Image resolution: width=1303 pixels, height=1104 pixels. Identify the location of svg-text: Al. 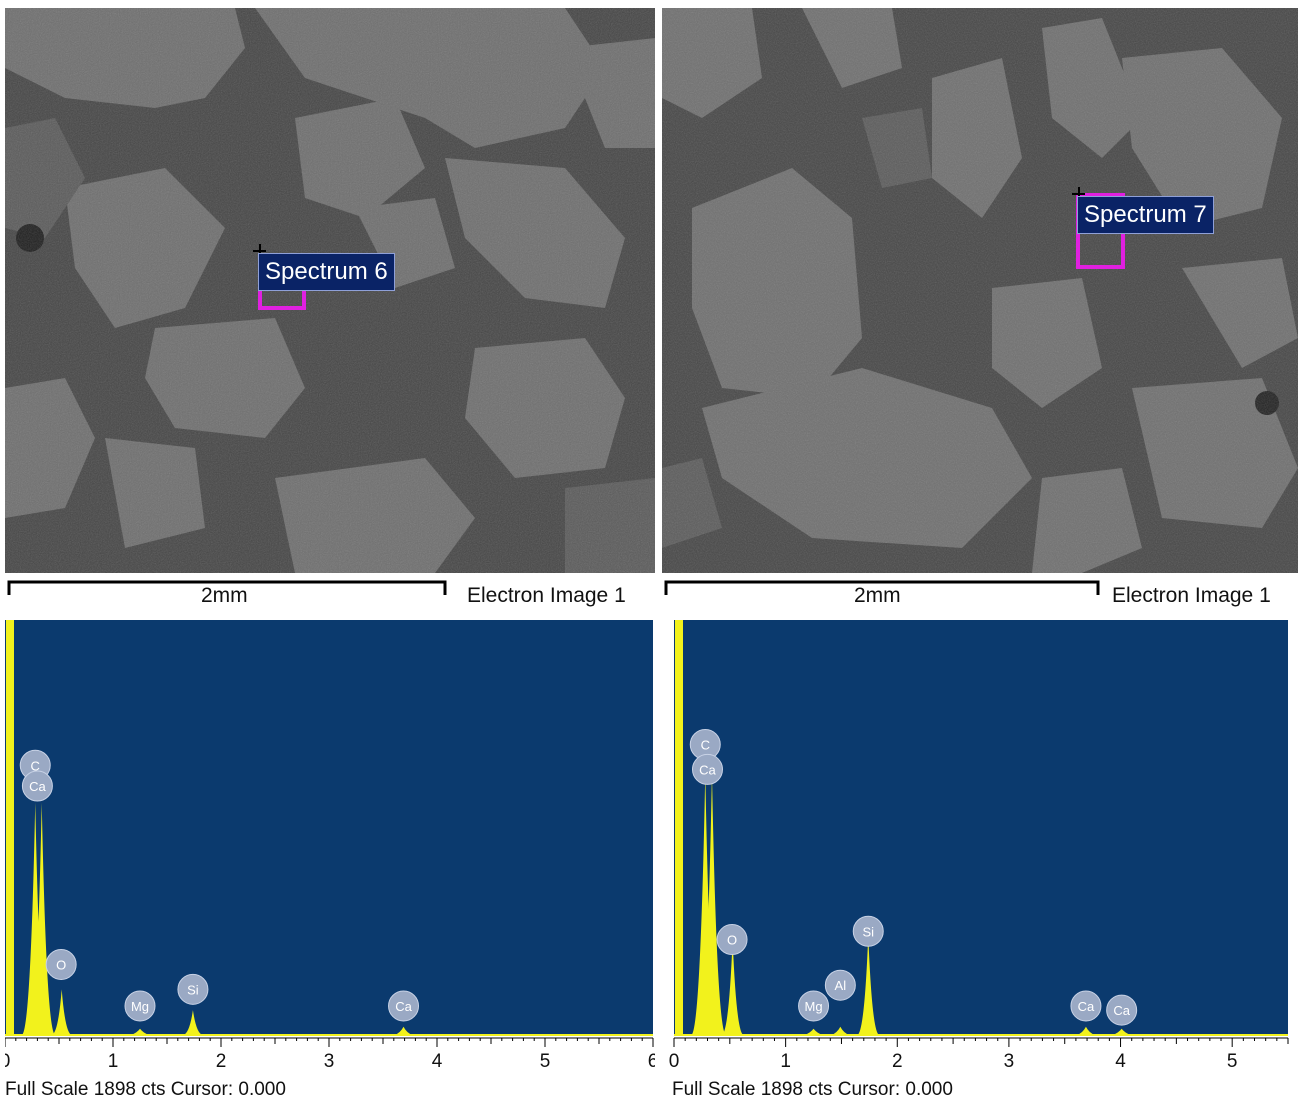
(841, 985).